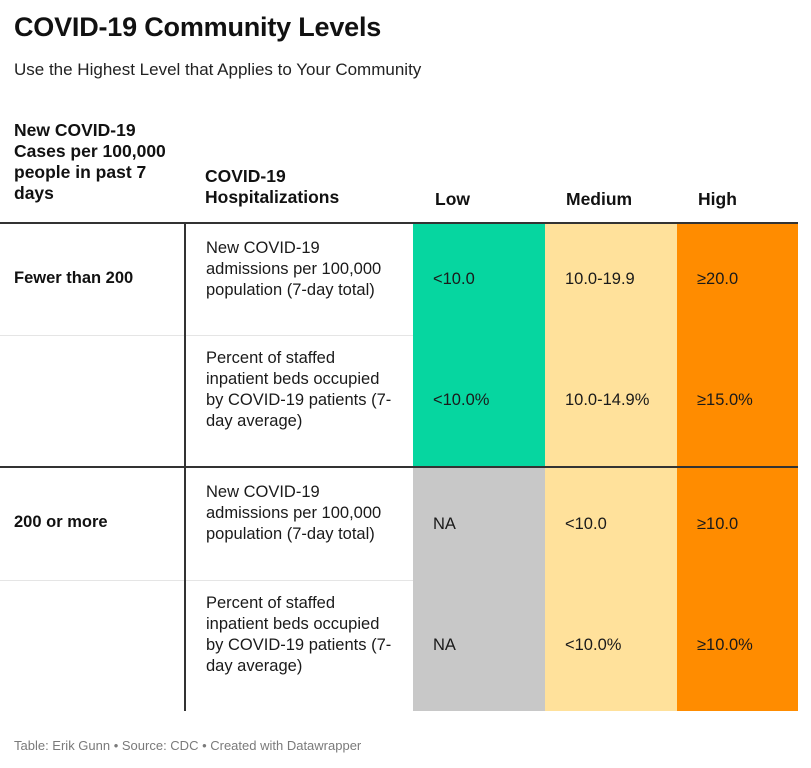 The height and width of the screenshot is (768, 811). Describe the element at coordinates (611, 400) in the screenshot. I see `level-cell-medium: 10.0-14.9%` at that location.